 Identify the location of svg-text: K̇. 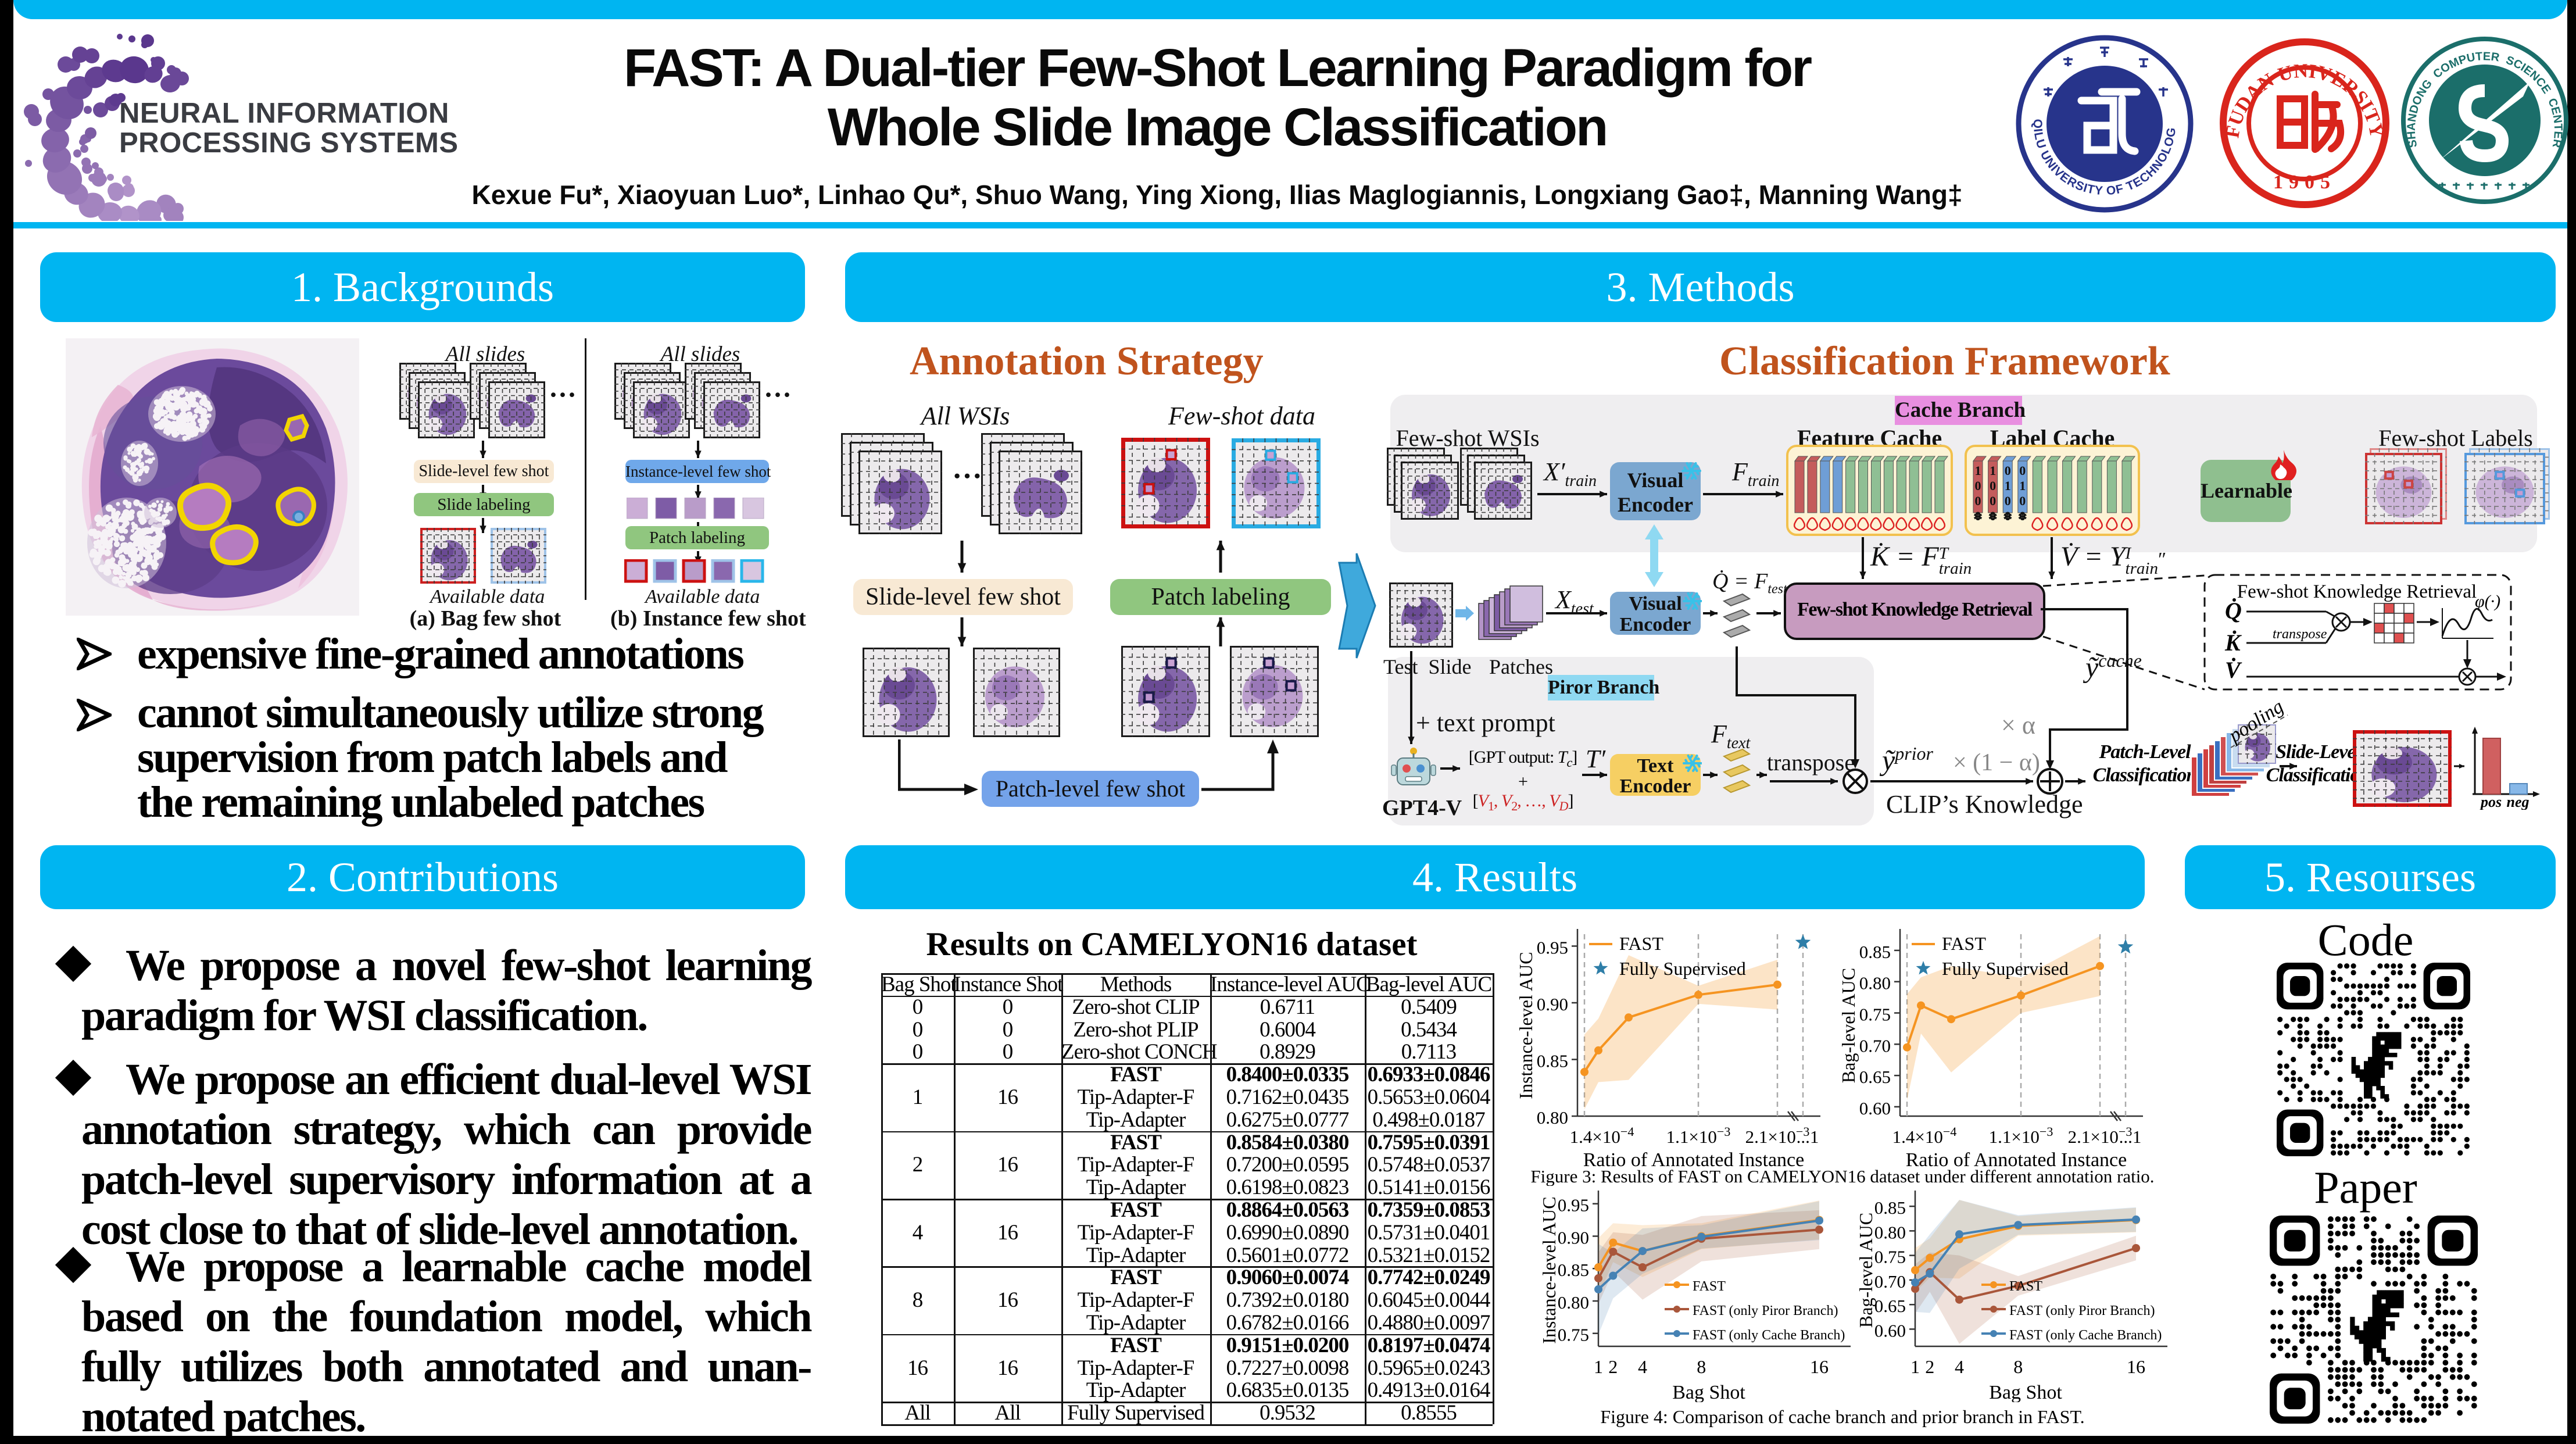
(2233, 643).